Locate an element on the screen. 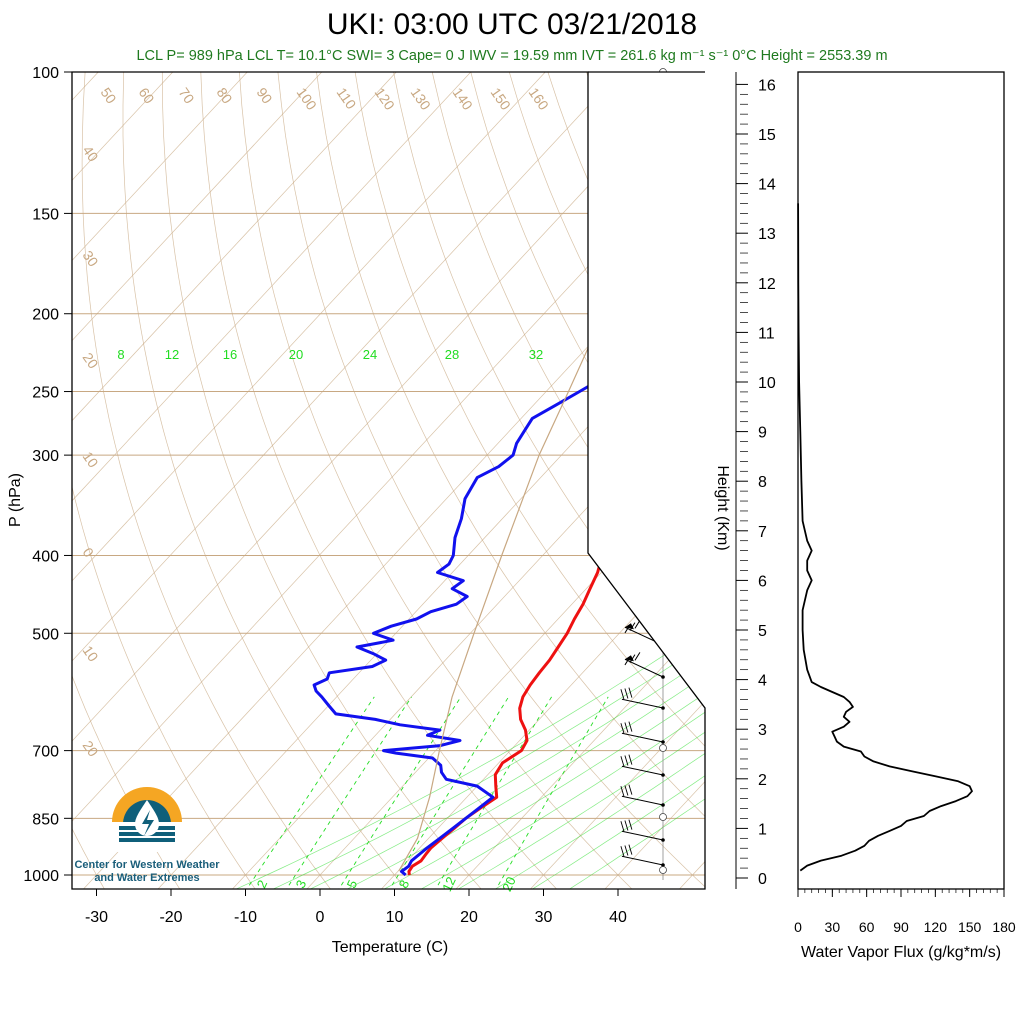 The width and height of the screenshot is (1024, 1024). logo-icon is located at coordinates (147, 819).